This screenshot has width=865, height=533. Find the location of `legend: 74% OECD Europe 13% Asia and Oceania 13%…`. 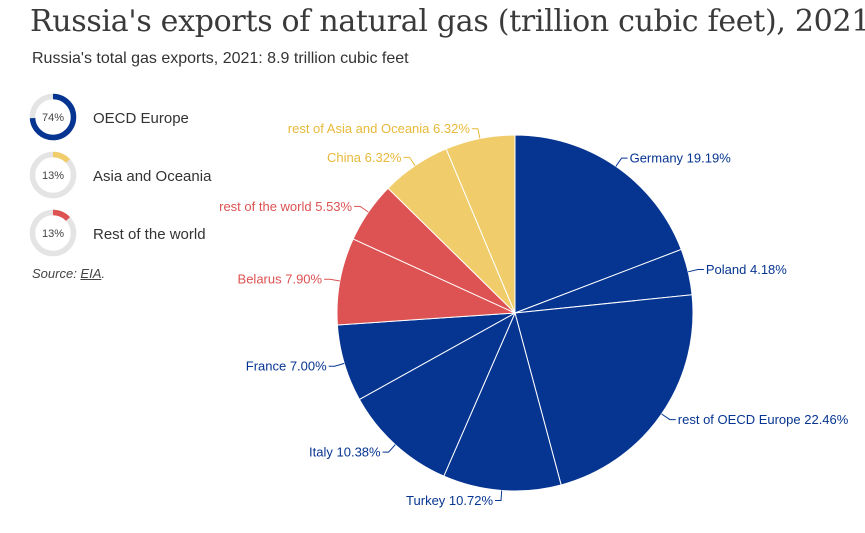

legend: 74% OECD Europe 13% Asia and Oceania 13%… is located at coordinates (128, 179).